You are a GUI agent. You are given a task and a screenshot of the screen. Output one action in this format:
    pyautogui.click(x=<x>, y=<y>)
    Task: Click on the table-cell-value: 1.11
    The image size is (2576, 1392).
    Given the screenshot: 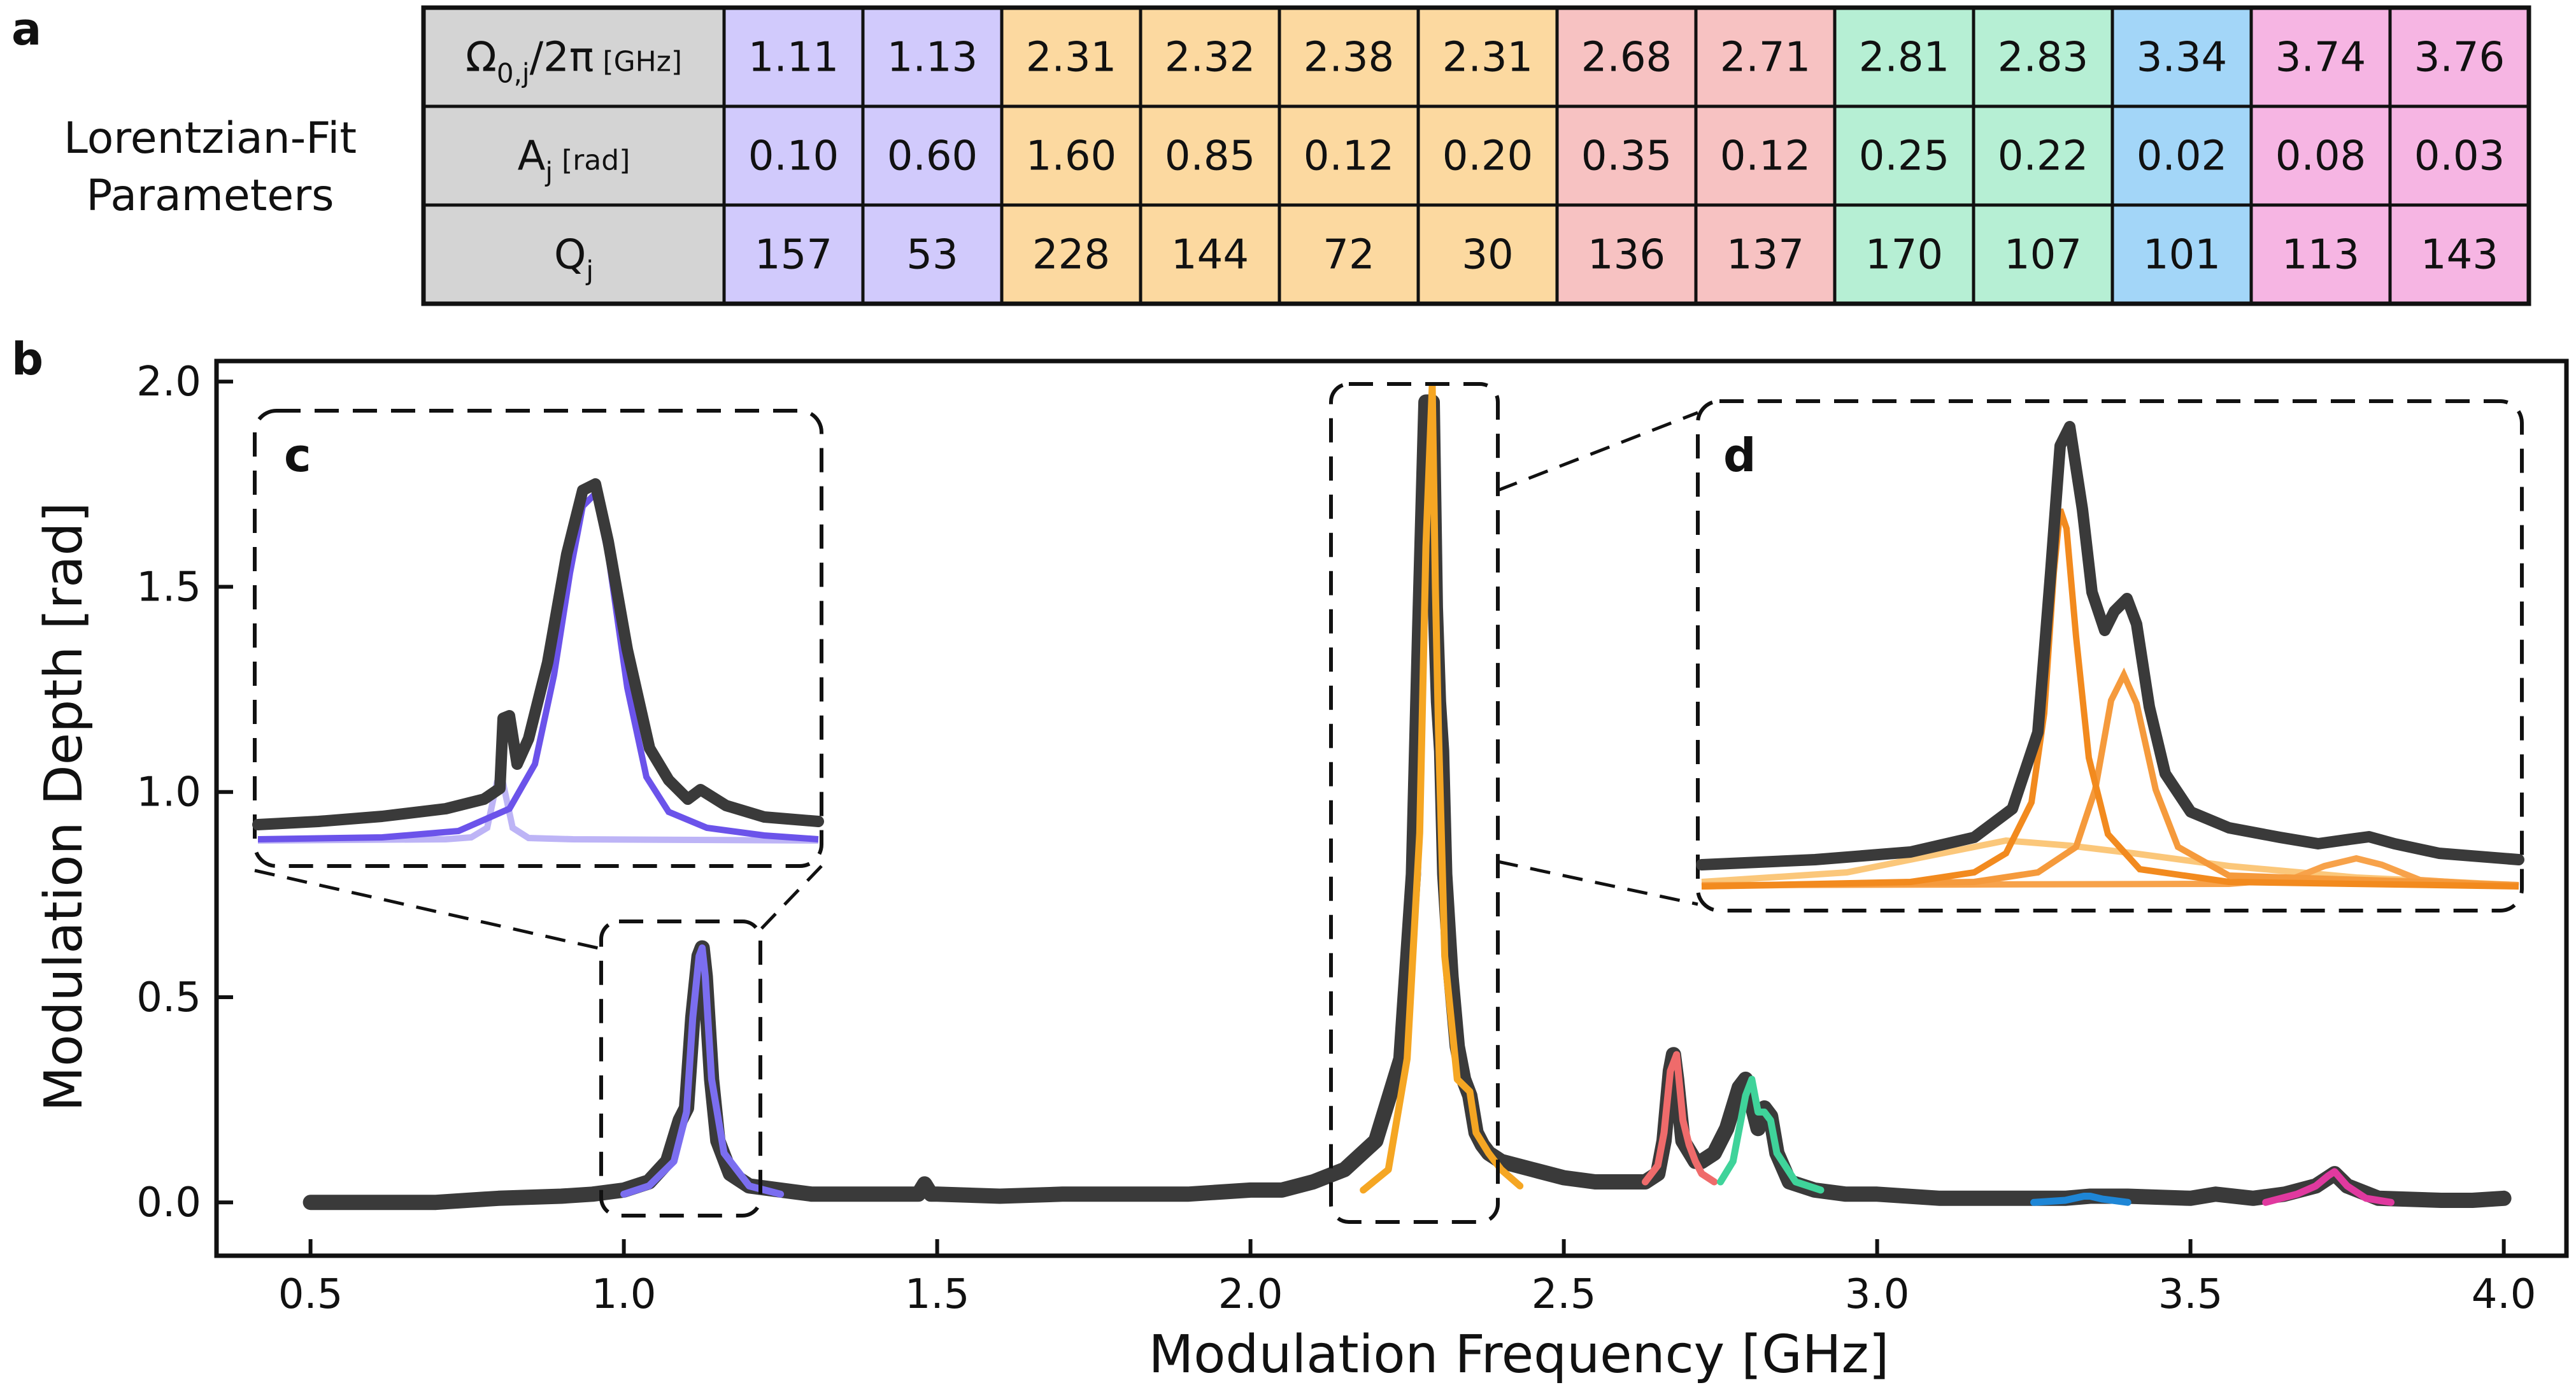 What is the action you would take?
    pyautogui.click(x=794, y=58)
    